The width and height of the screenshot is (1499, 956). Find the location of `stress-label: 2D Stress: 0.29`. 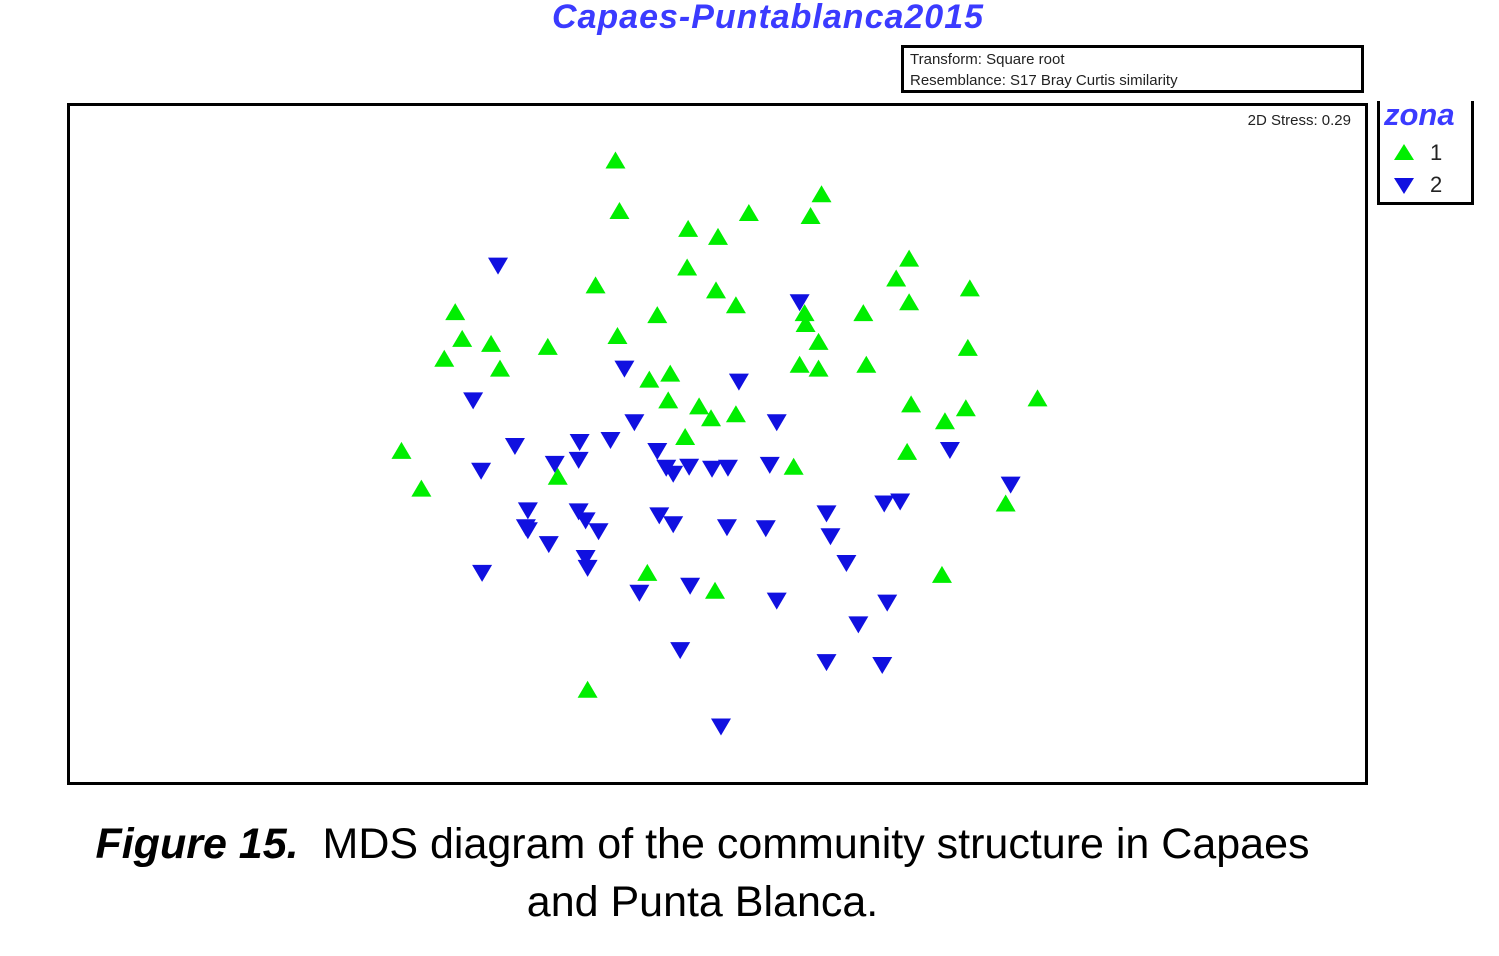

stress-label: 2D Stress: 0.29 is located at coordinates (1299, 120).